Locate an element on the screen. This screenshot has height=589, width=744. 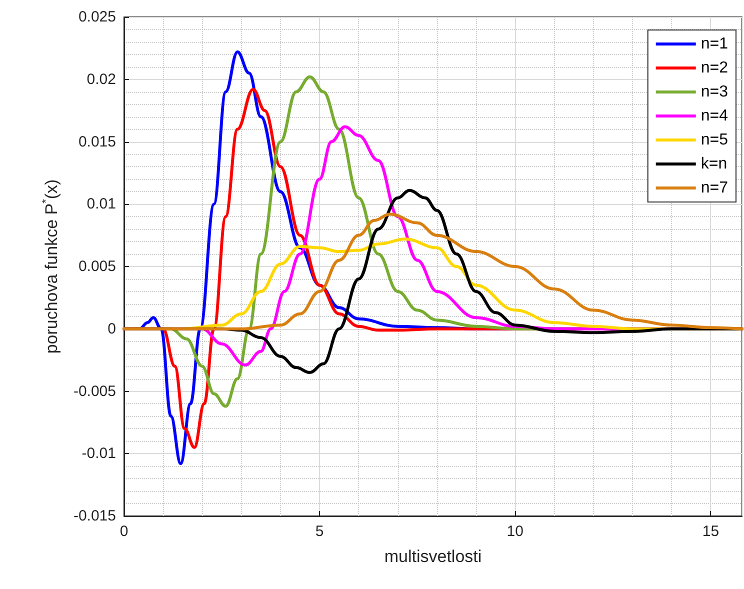
y-tick-label: -0.015 is located at coordinates (94, 516).